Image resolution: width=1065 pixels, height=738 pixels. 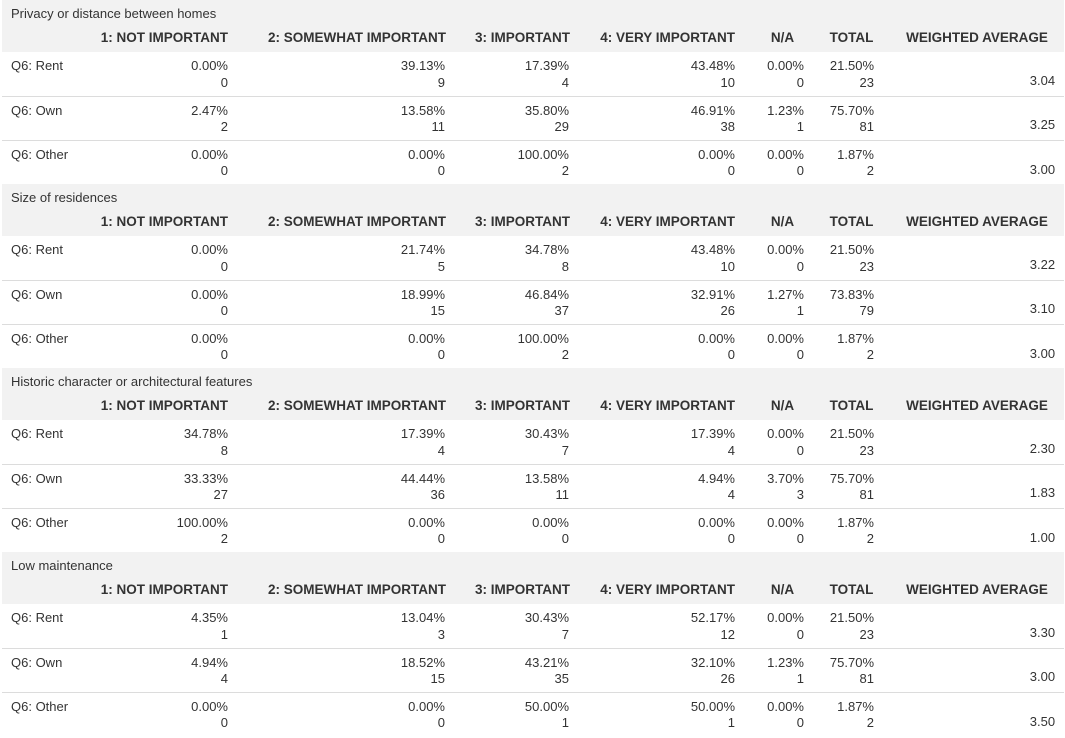 I want to click on cell-important: 13.58% 11, so click(x=521, y=486).